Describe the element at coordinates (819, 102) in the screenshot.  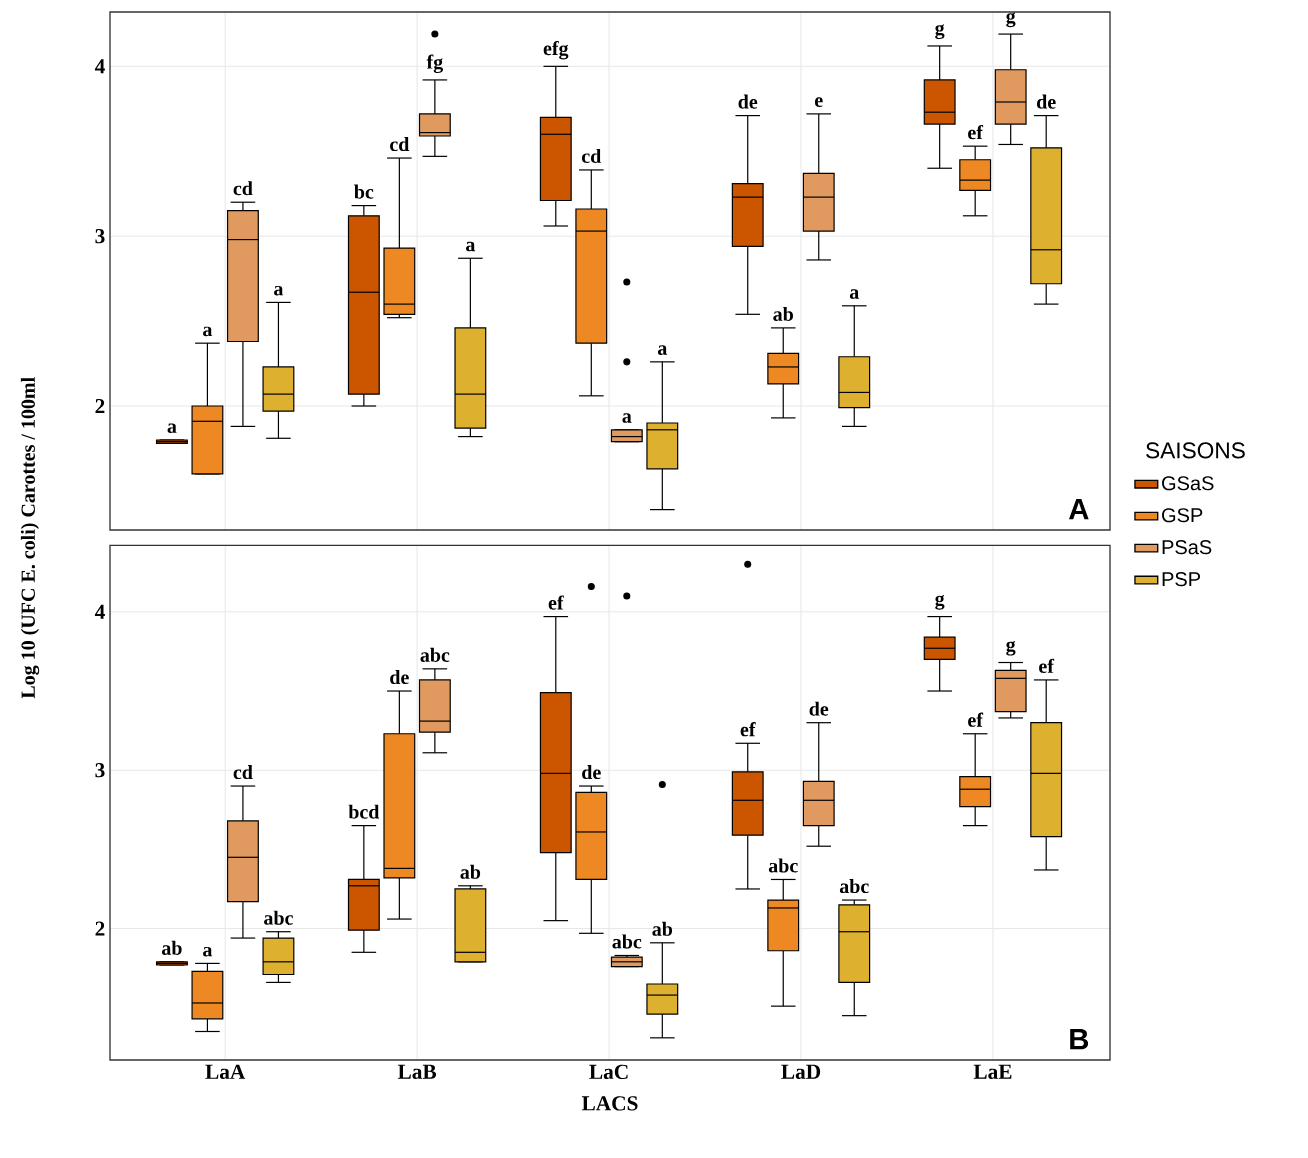
I see `annotation: e` at that location.